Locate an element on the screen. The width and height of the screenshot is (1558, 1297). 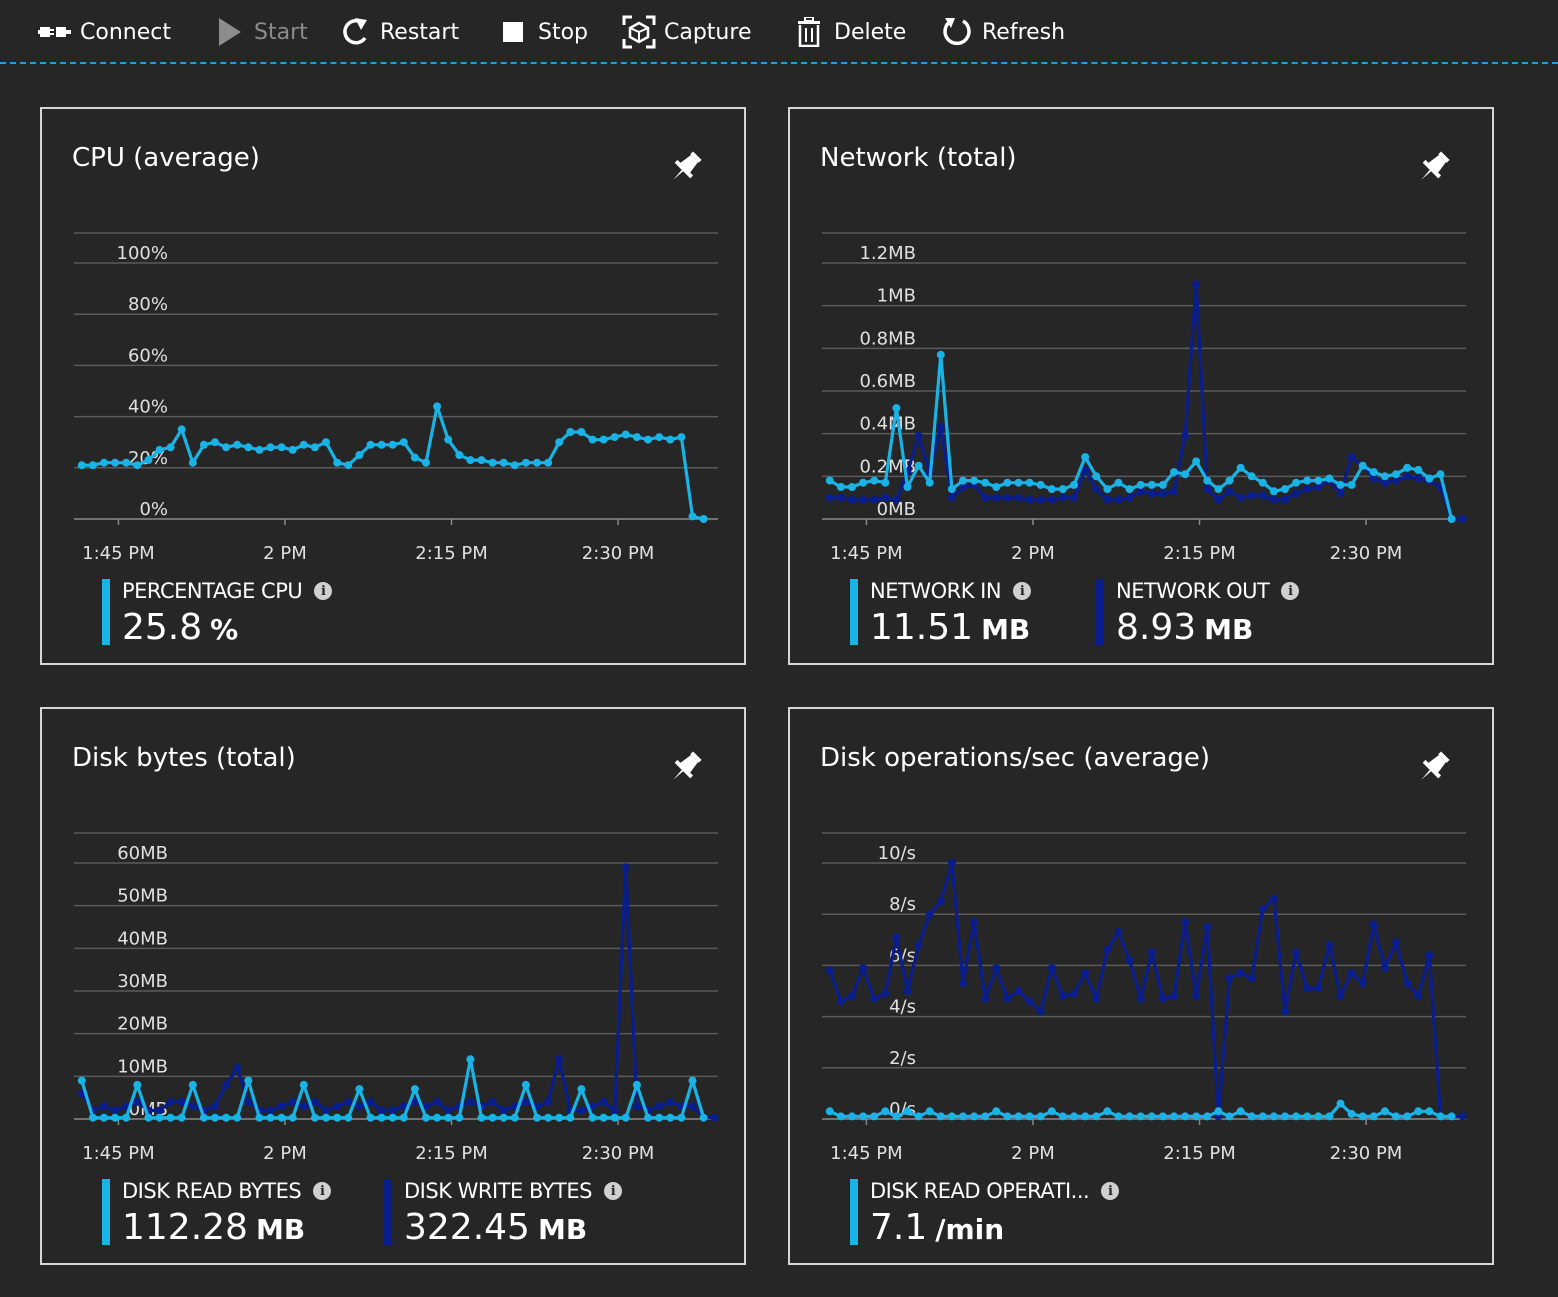
stop-button: Stop is located at coordinates (542, 32).